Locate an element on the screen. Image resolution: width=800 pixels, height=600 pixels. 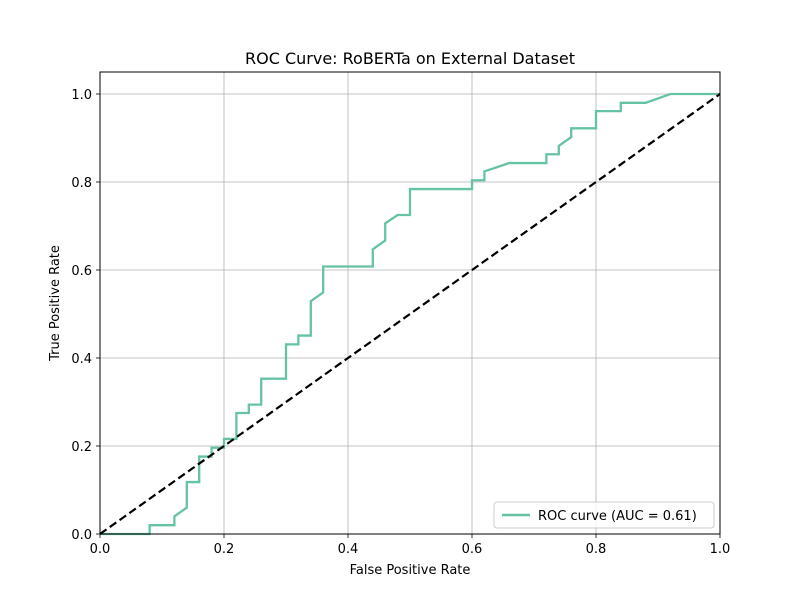
legend: ROC curve (AUC = 0.61) is located at coordinates (604, 515).